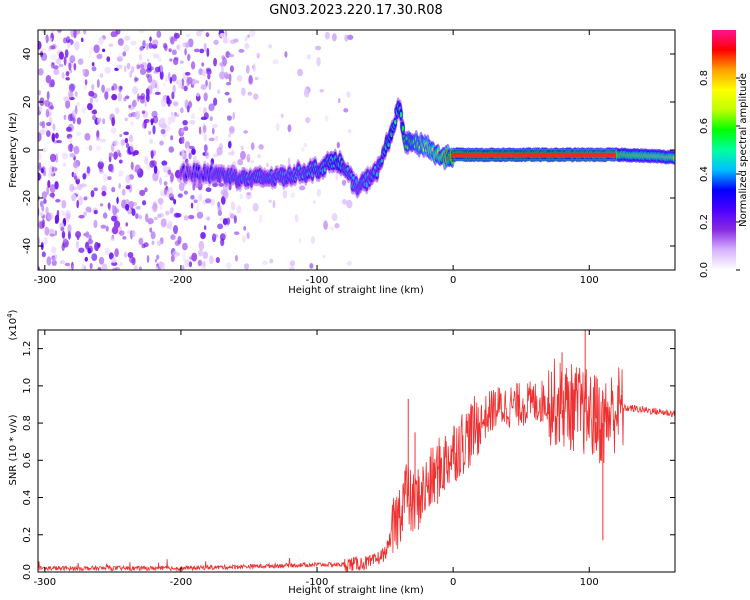 This screenshot has width=750, height=600. Describe the element at coordinates (426, 148) in the screenshot. I see `spectrogram-ridge` at that location.